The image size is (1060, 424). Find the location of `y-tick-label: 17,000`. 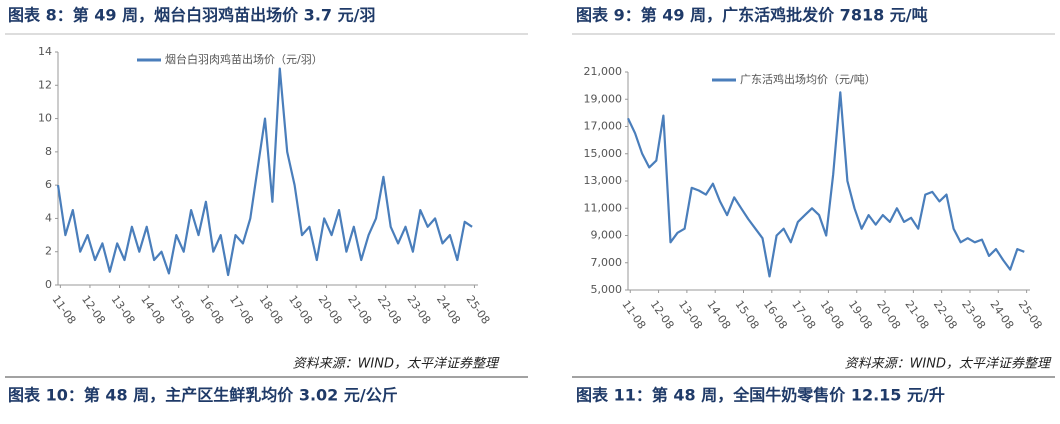

y-tick-label: 17,000 is located at coordinates (603, 126).